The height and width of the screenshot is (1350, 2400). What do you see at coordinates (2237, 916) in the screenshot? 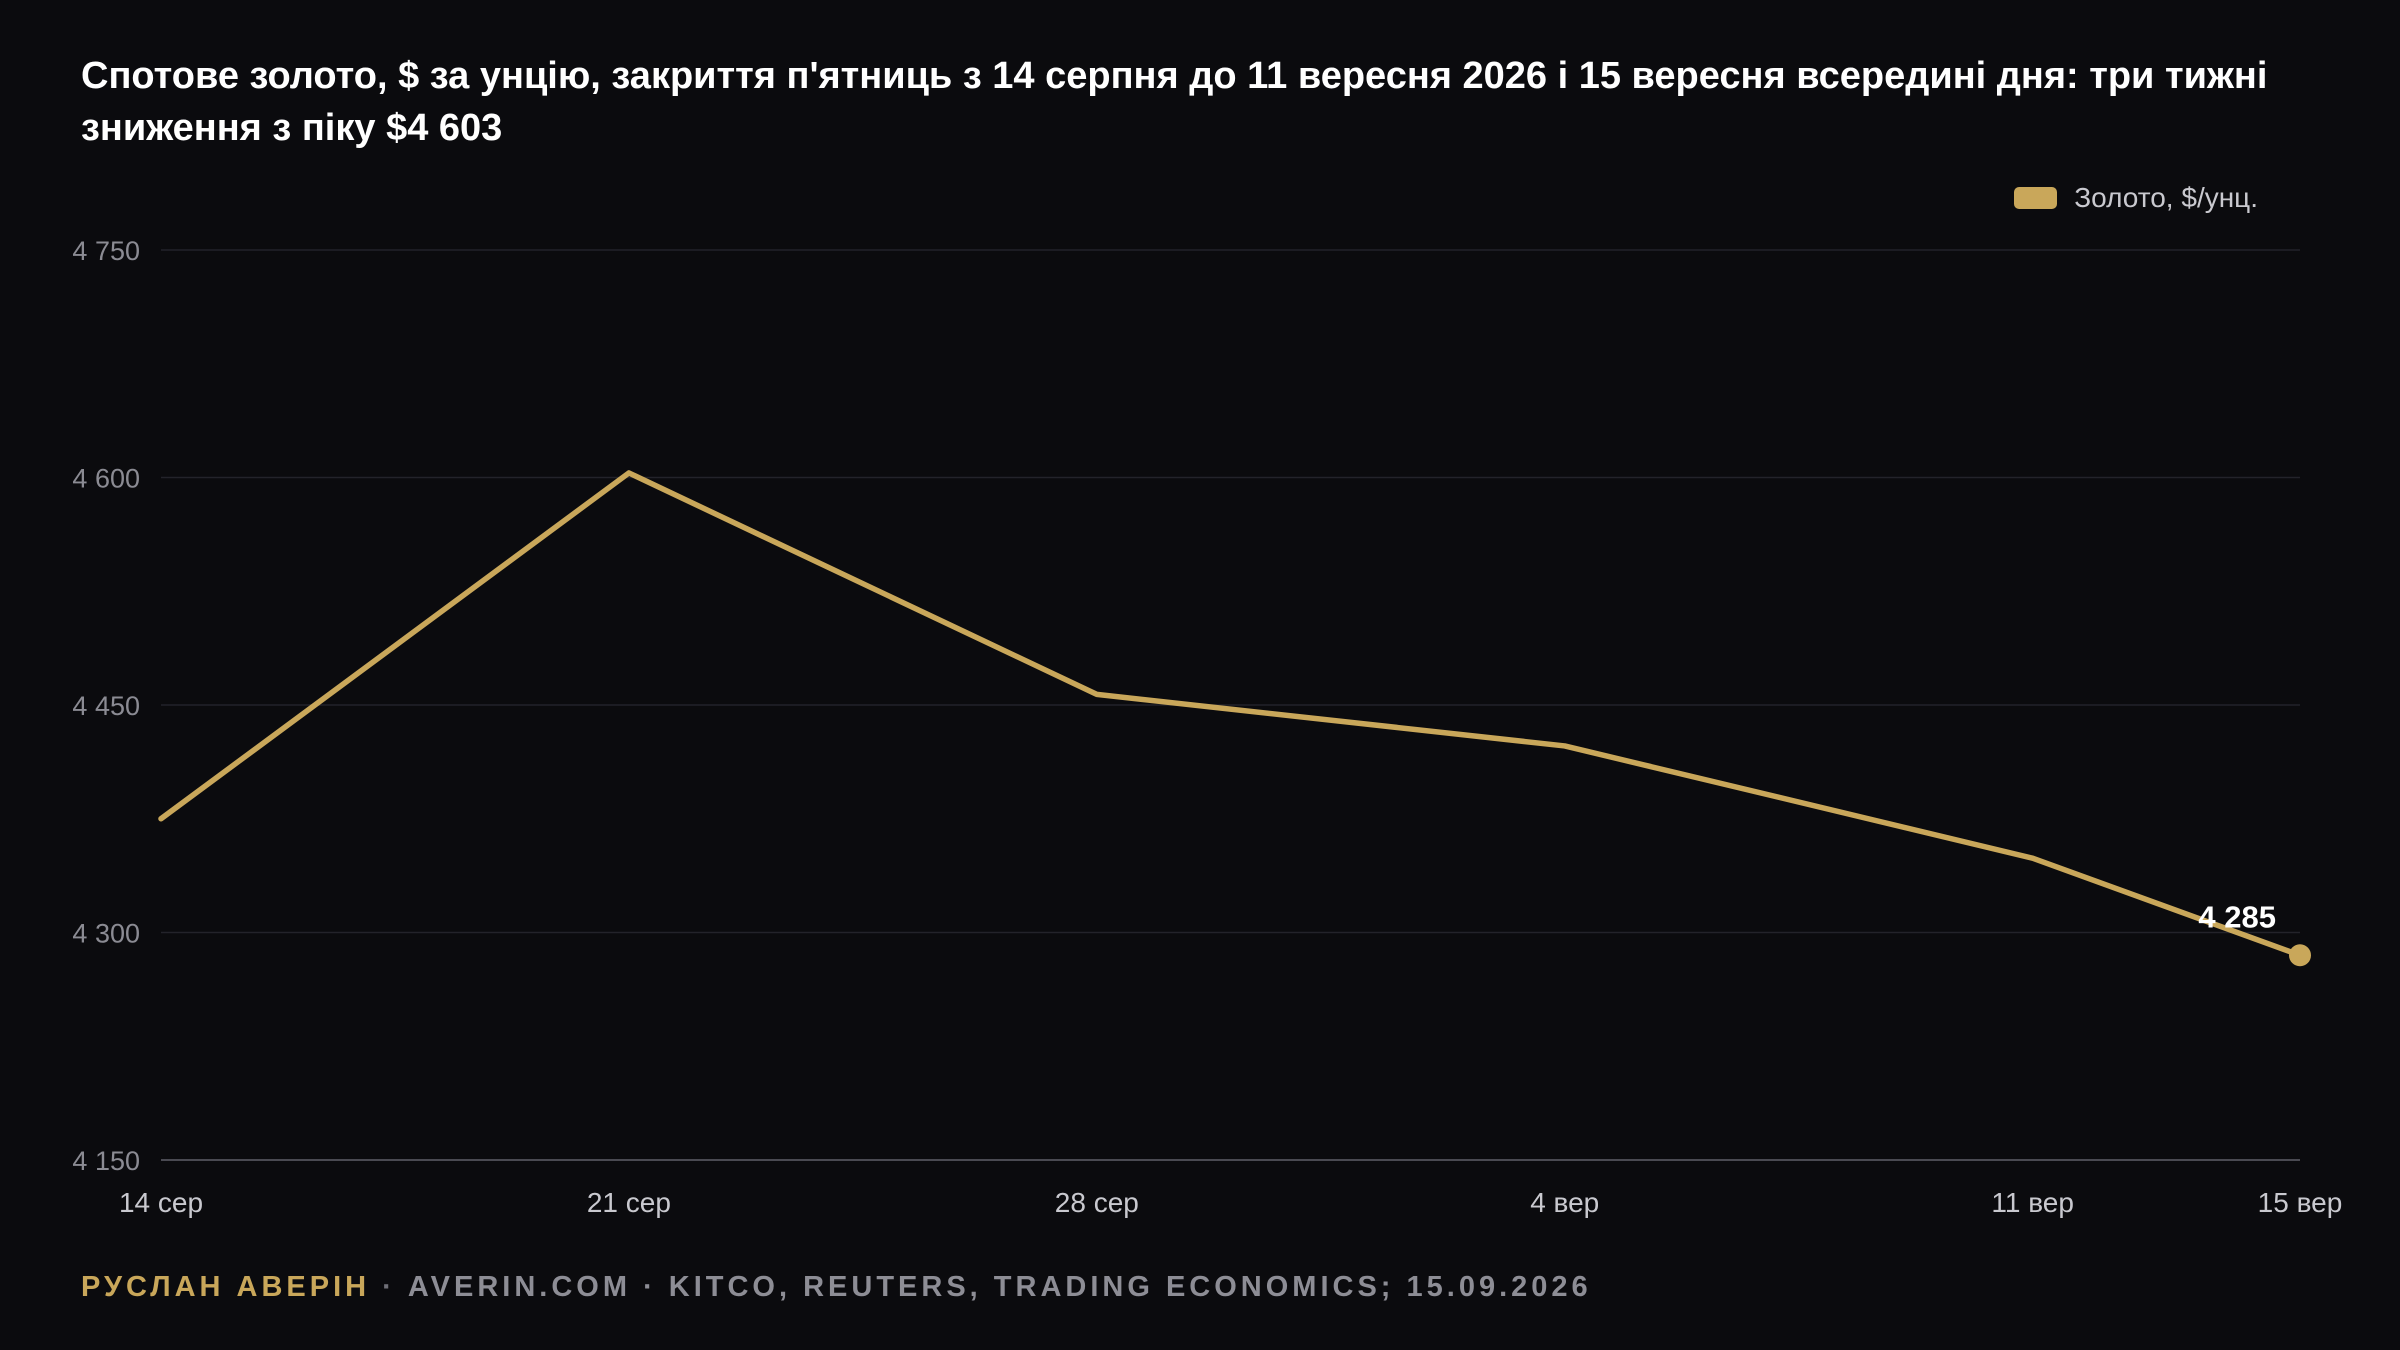
I see `end-value-label: 4 285` at bounding box center [2237, 916].